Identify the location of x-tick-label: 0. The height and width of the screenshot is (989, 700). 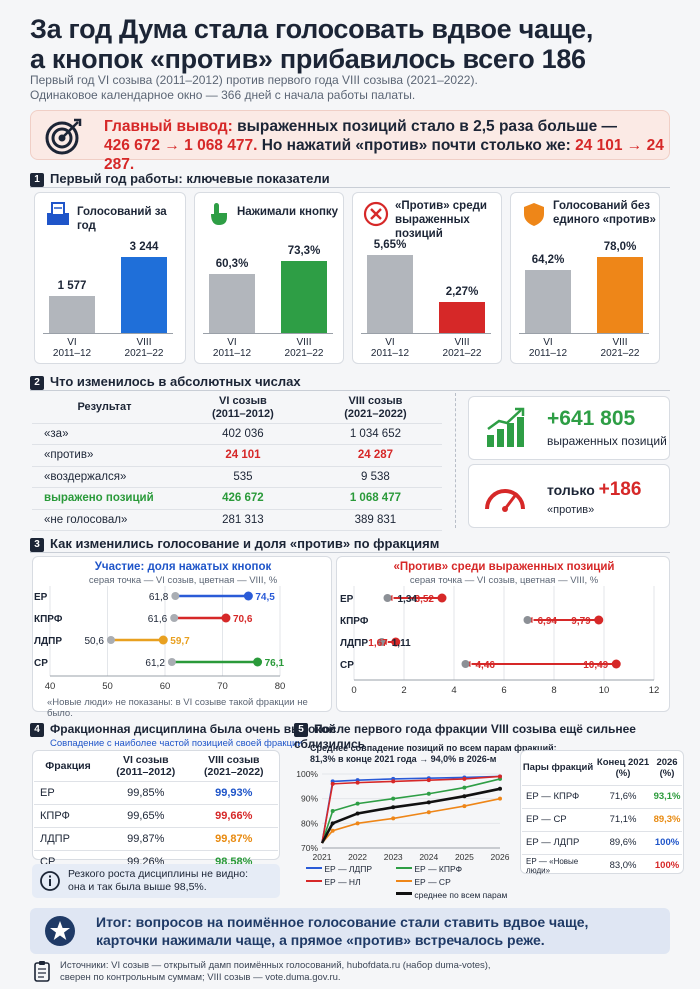
(353, 690).